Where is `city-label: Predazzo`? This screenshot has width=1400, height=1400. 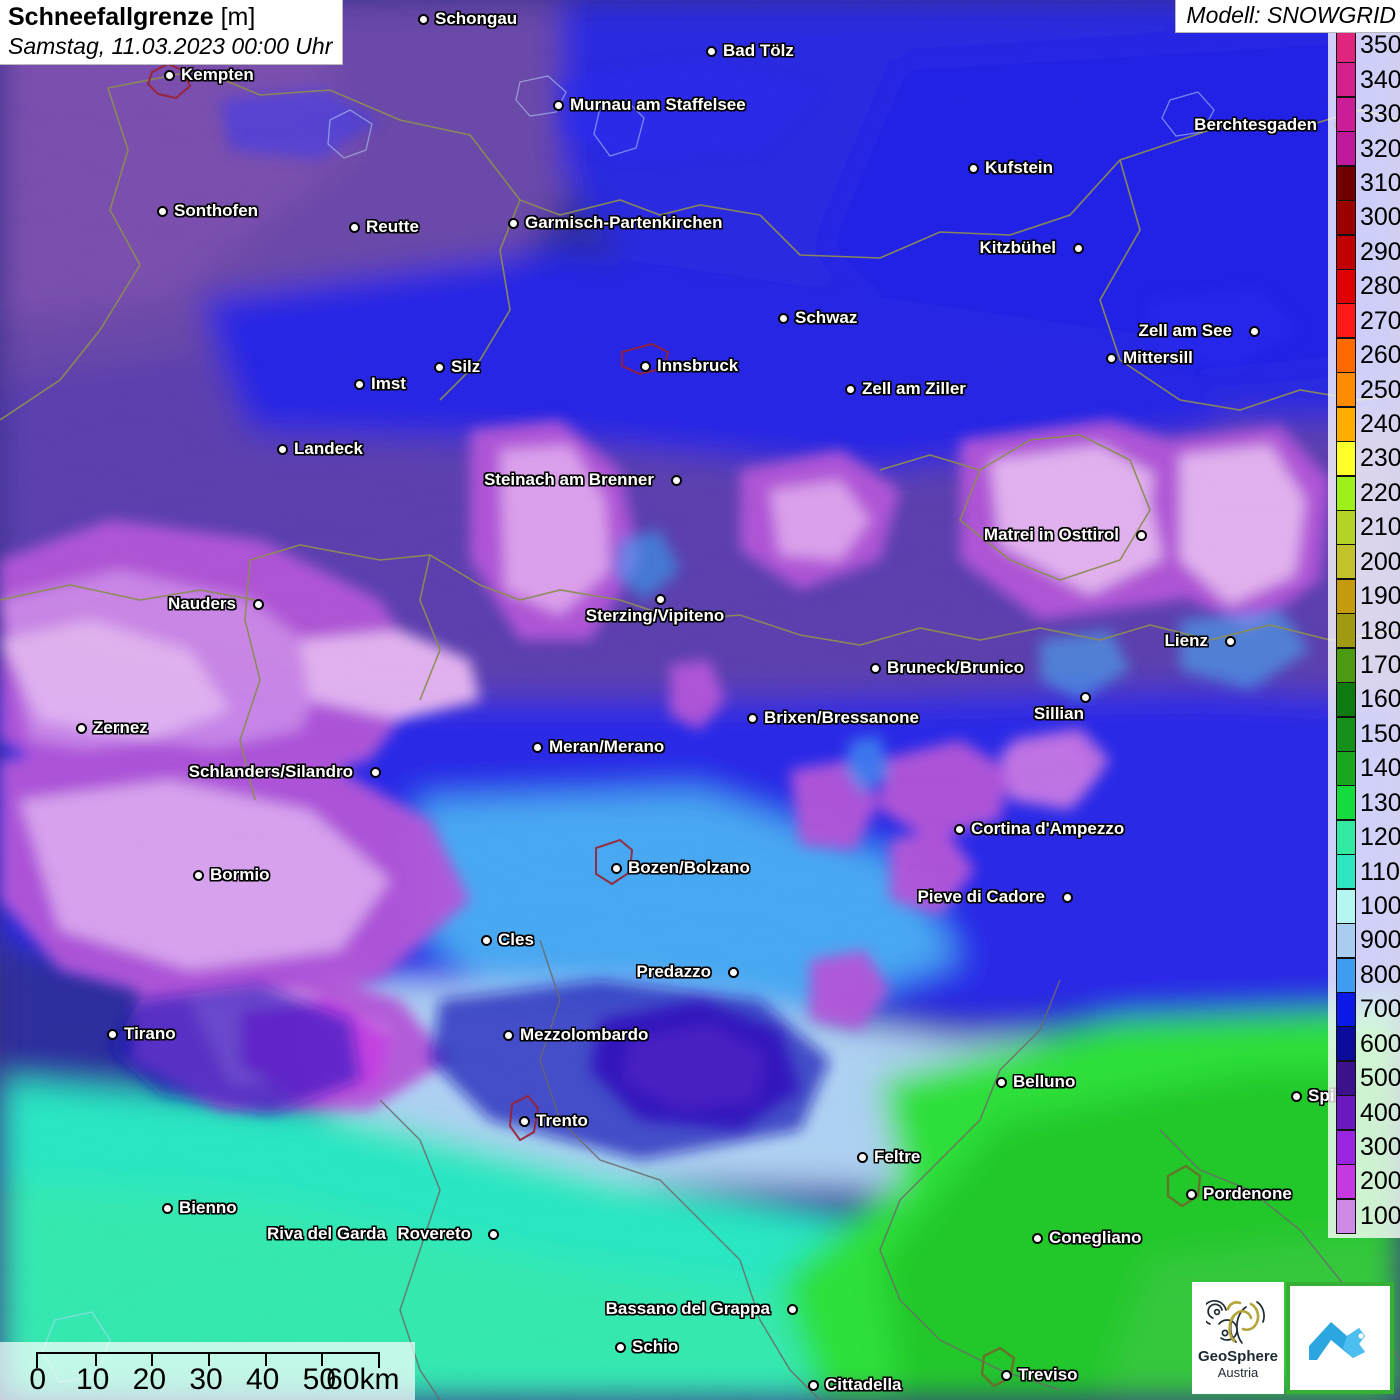
city-label: Predazzo is located at coordinates (673, 971).